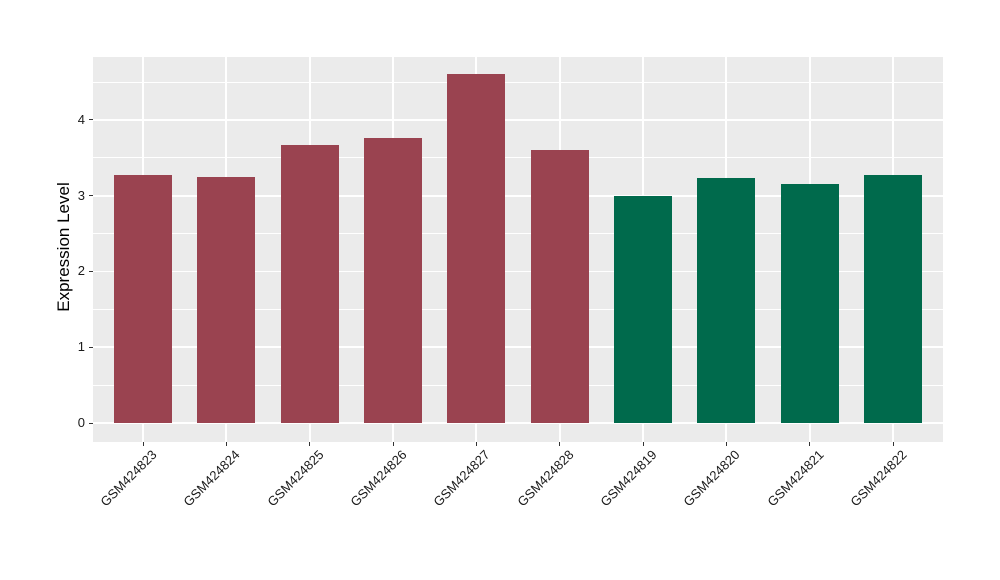 The image size is (1000, 580). What do you see at coordinates (81, 195) in the screenshot?
I see `y-tick-label: 3` at bounding box center [81, 195].